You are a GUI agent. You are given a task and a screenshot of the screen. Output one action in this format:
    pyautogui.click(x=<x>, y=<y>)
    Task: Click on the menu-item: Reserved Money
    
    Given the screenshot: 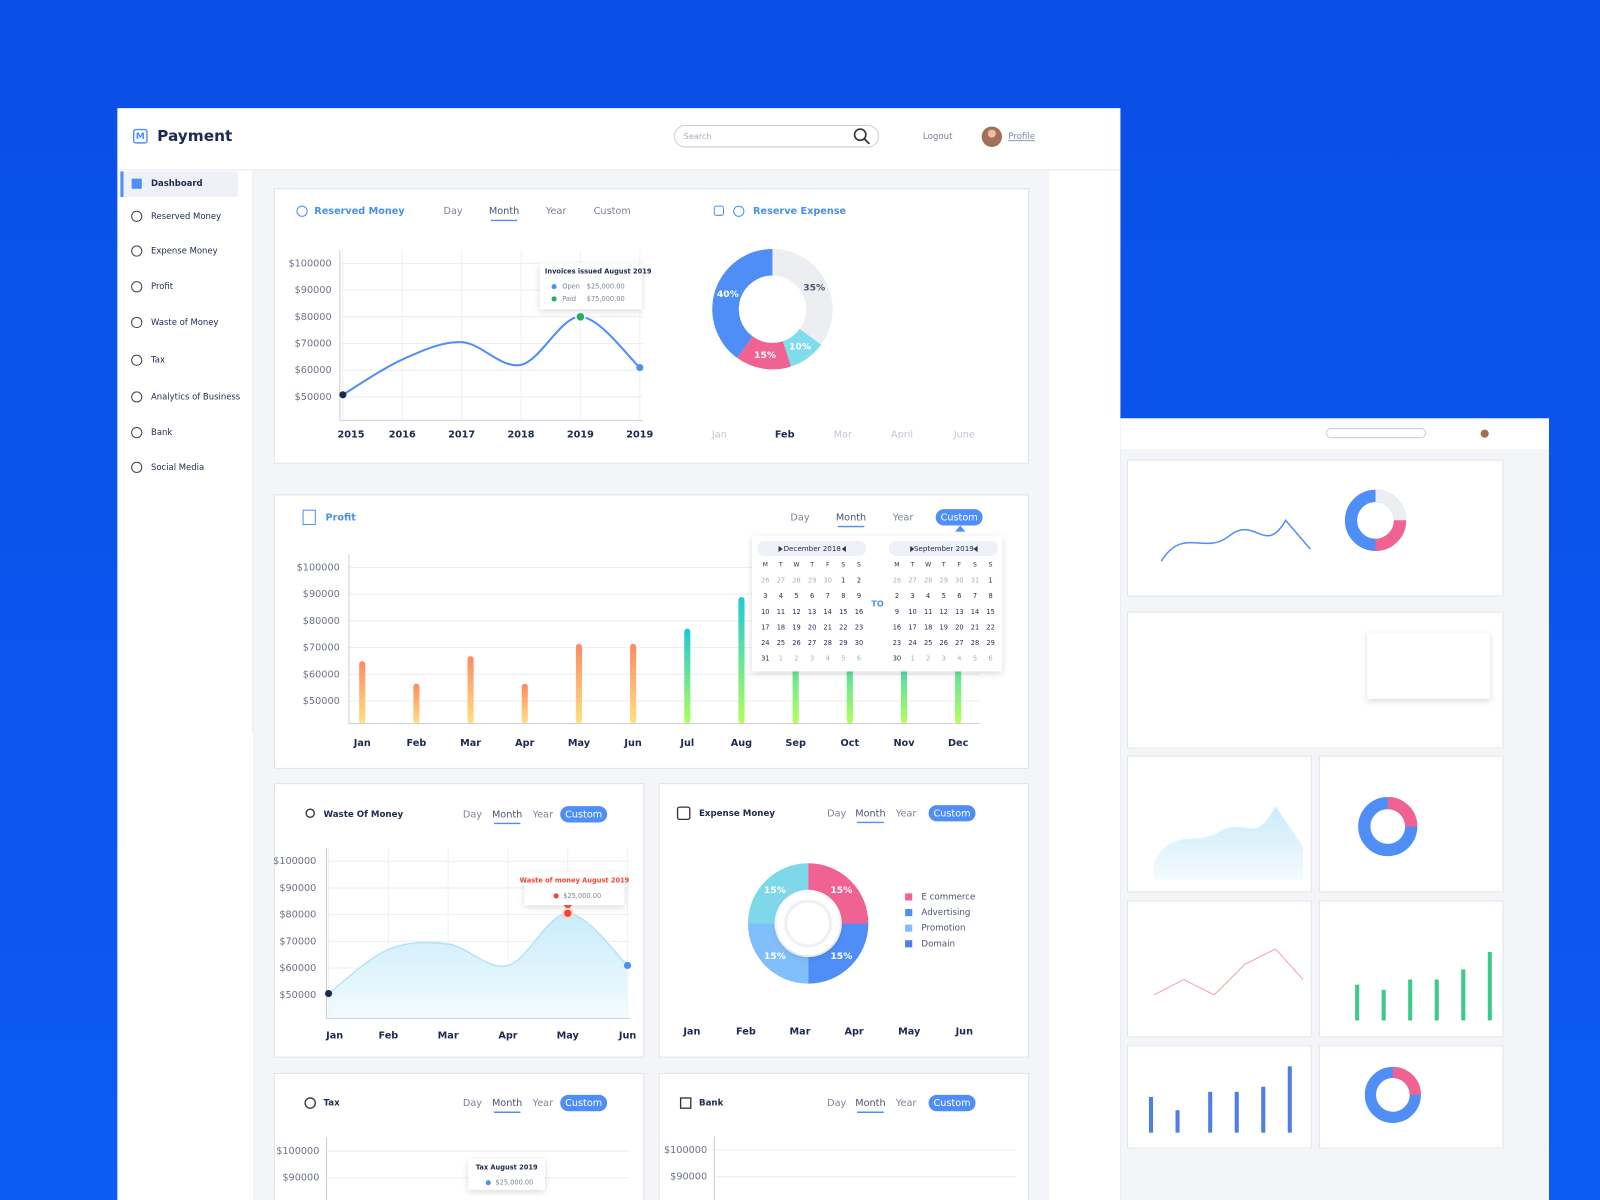 What is the action you would take?
    pyautogui.click(x=186, y=216)
    